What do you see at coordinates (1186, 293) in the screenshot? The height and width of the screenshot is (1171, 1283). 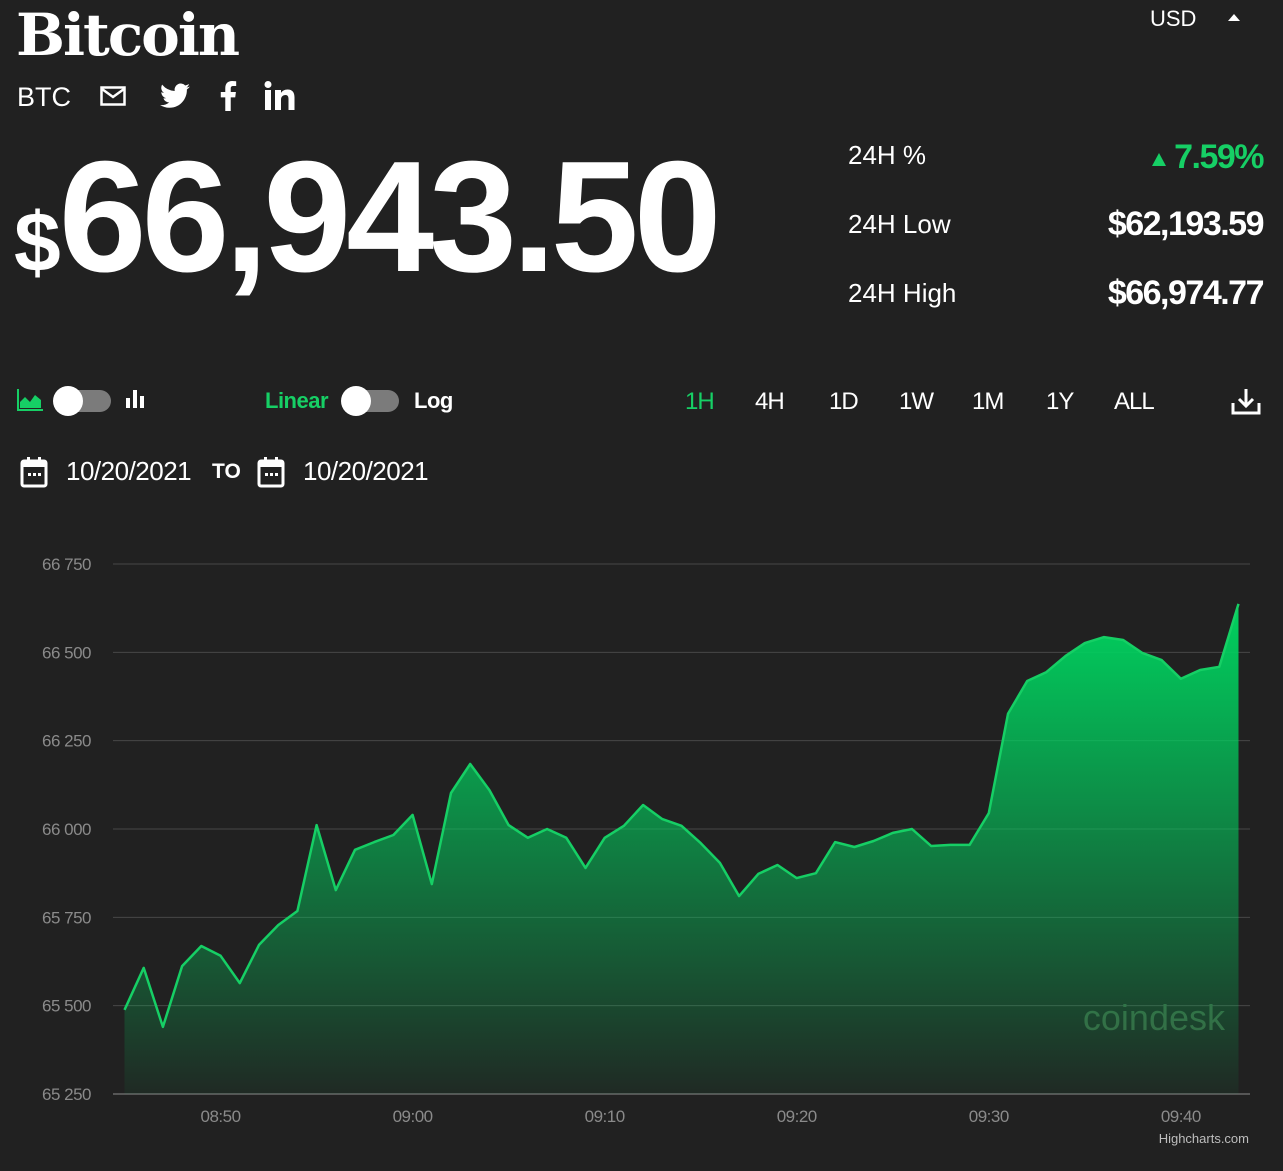 I see `stat-value-24h-high: $66,974.77` at bounding box center [1186, 293].